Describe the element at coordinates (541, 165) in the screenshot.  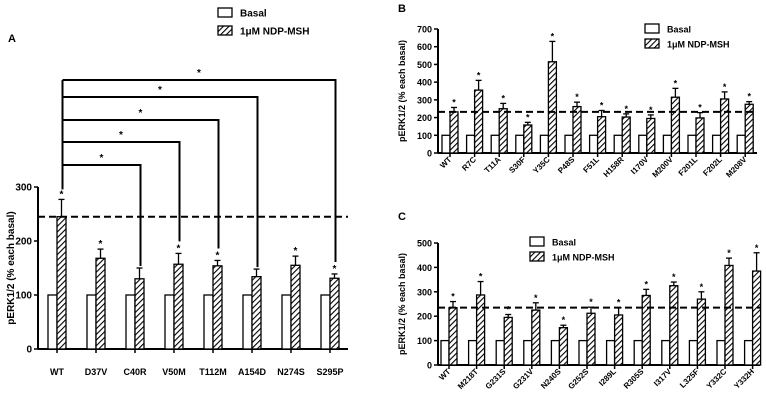
I see `x-tick-label: Y35C` at that location.